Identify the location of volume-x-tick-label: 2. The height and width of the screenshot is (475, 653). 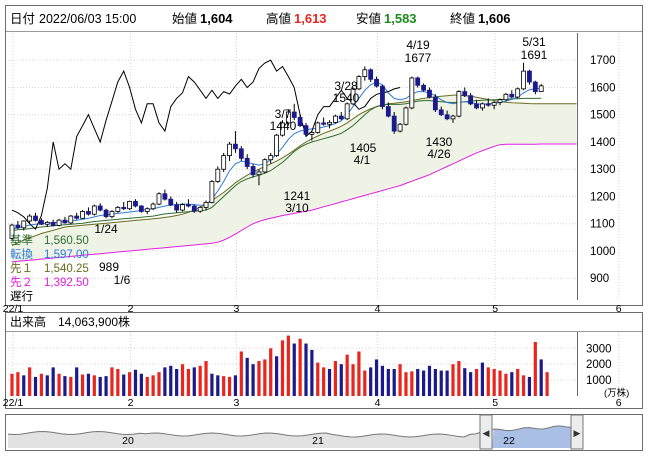
(131, 403).